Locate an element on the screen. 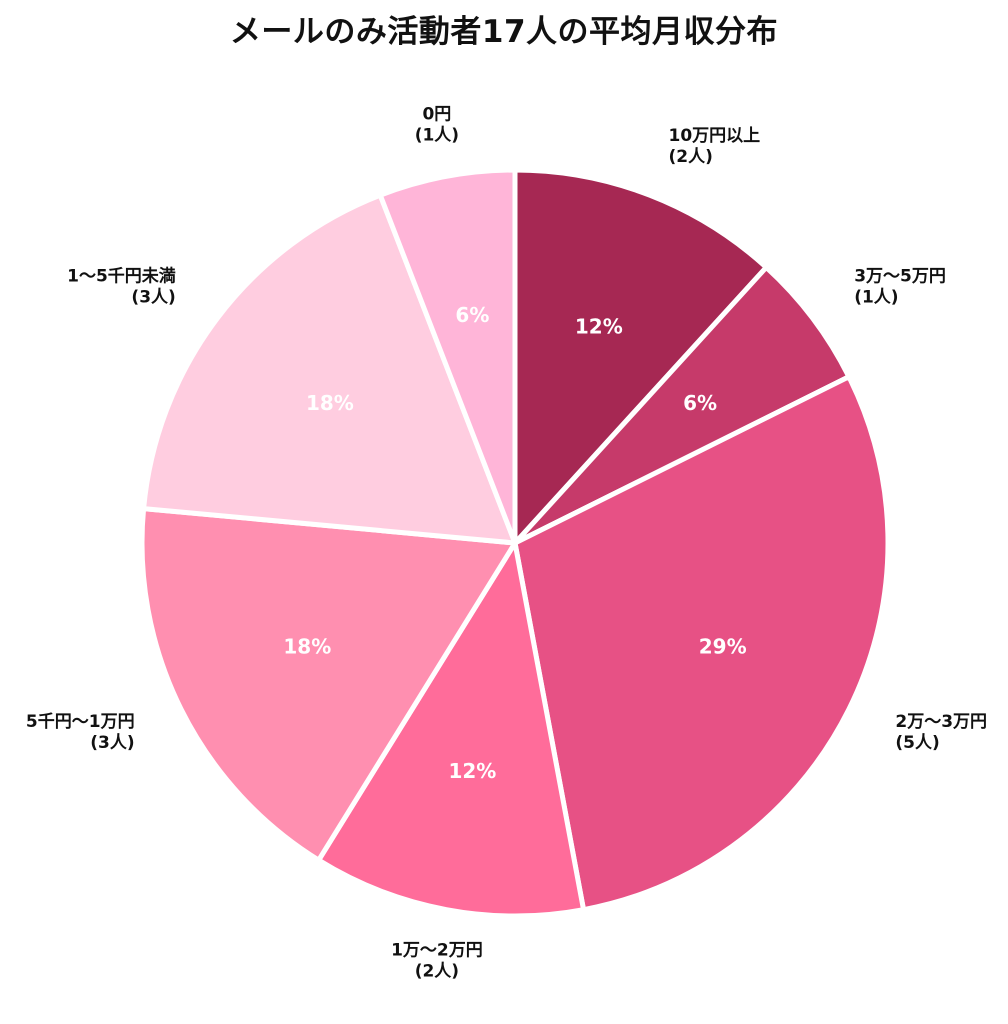 This screenshot has height=1024, width=1008. slice-category-label: 1万～2万円 is located at coordinates (437, 950).